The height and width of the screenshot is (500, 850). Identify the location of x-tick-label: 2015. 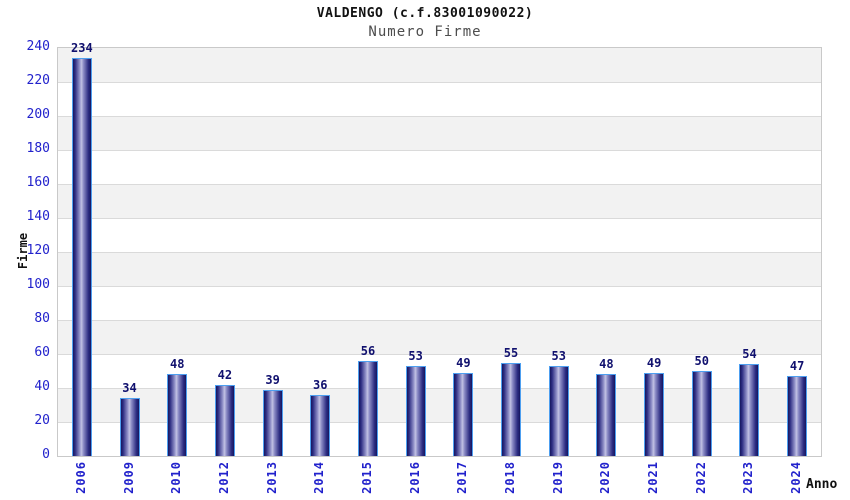
(366, 477).